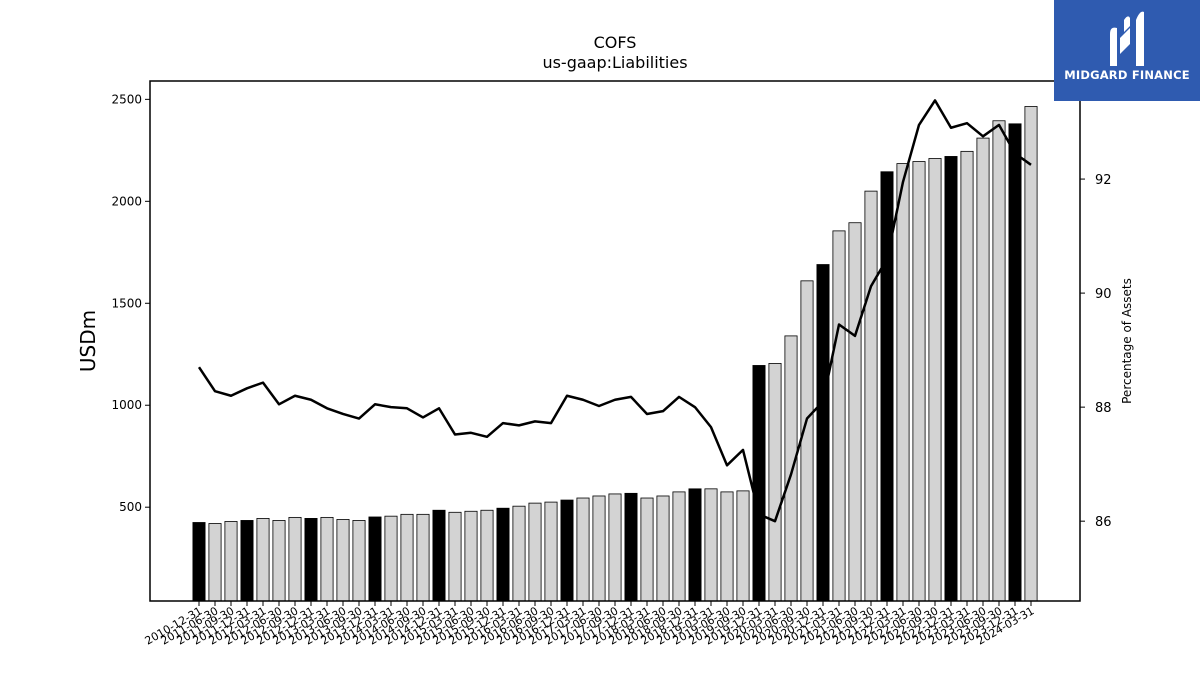 The width and height of the screenshot is (1200, 675). Describe the element at coordinates (126, 303) in the screenshot. I see `y-tick-label: 1500` at that location.